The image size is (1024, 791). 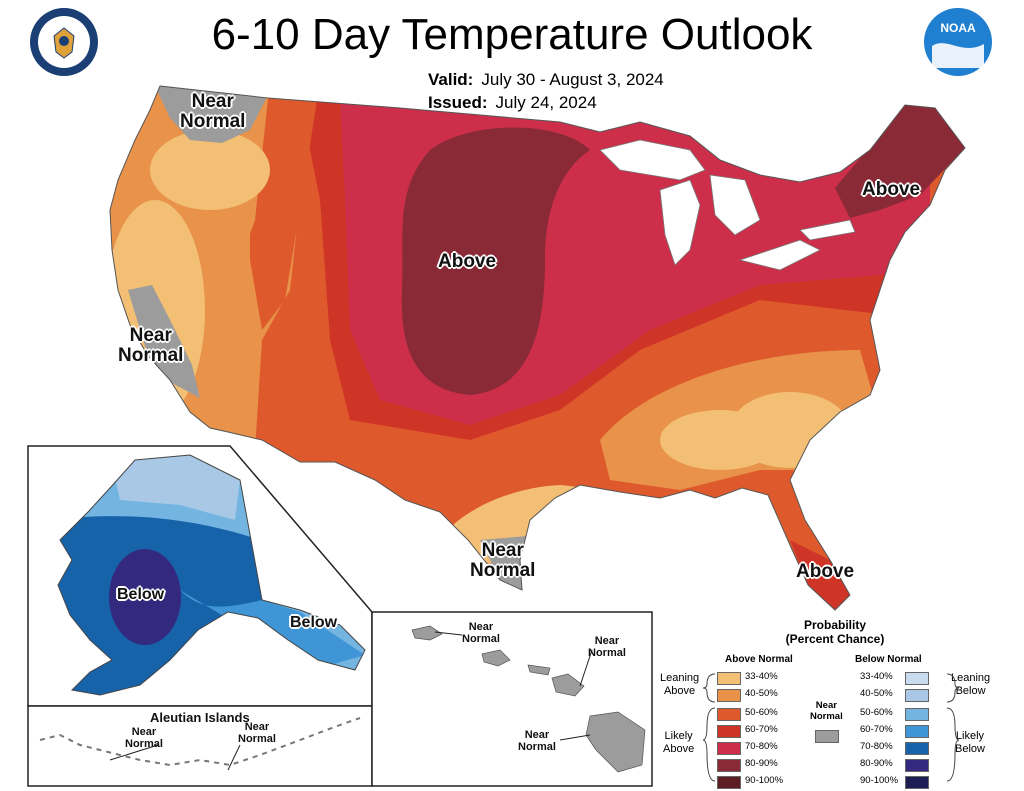 What do you see at coordinates (537, 741) in the screenshot?
I see `label-hi-c: Near Normal` at bounding box center [537, 741].